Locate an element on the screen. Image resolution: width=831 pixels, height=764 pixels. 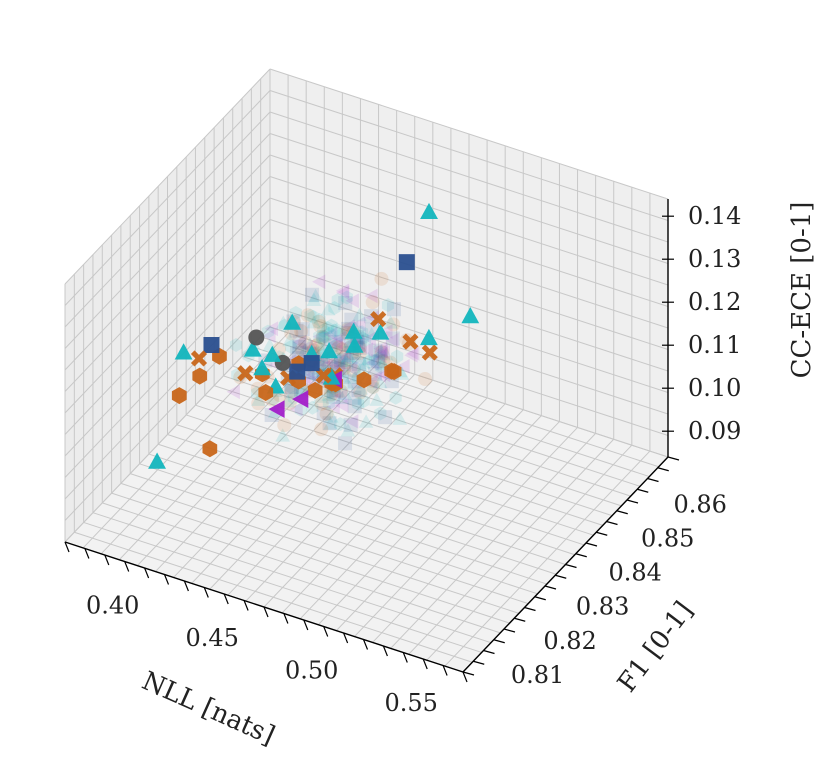
x-tick-label: 0.55 is located at coordinates (410, 703).